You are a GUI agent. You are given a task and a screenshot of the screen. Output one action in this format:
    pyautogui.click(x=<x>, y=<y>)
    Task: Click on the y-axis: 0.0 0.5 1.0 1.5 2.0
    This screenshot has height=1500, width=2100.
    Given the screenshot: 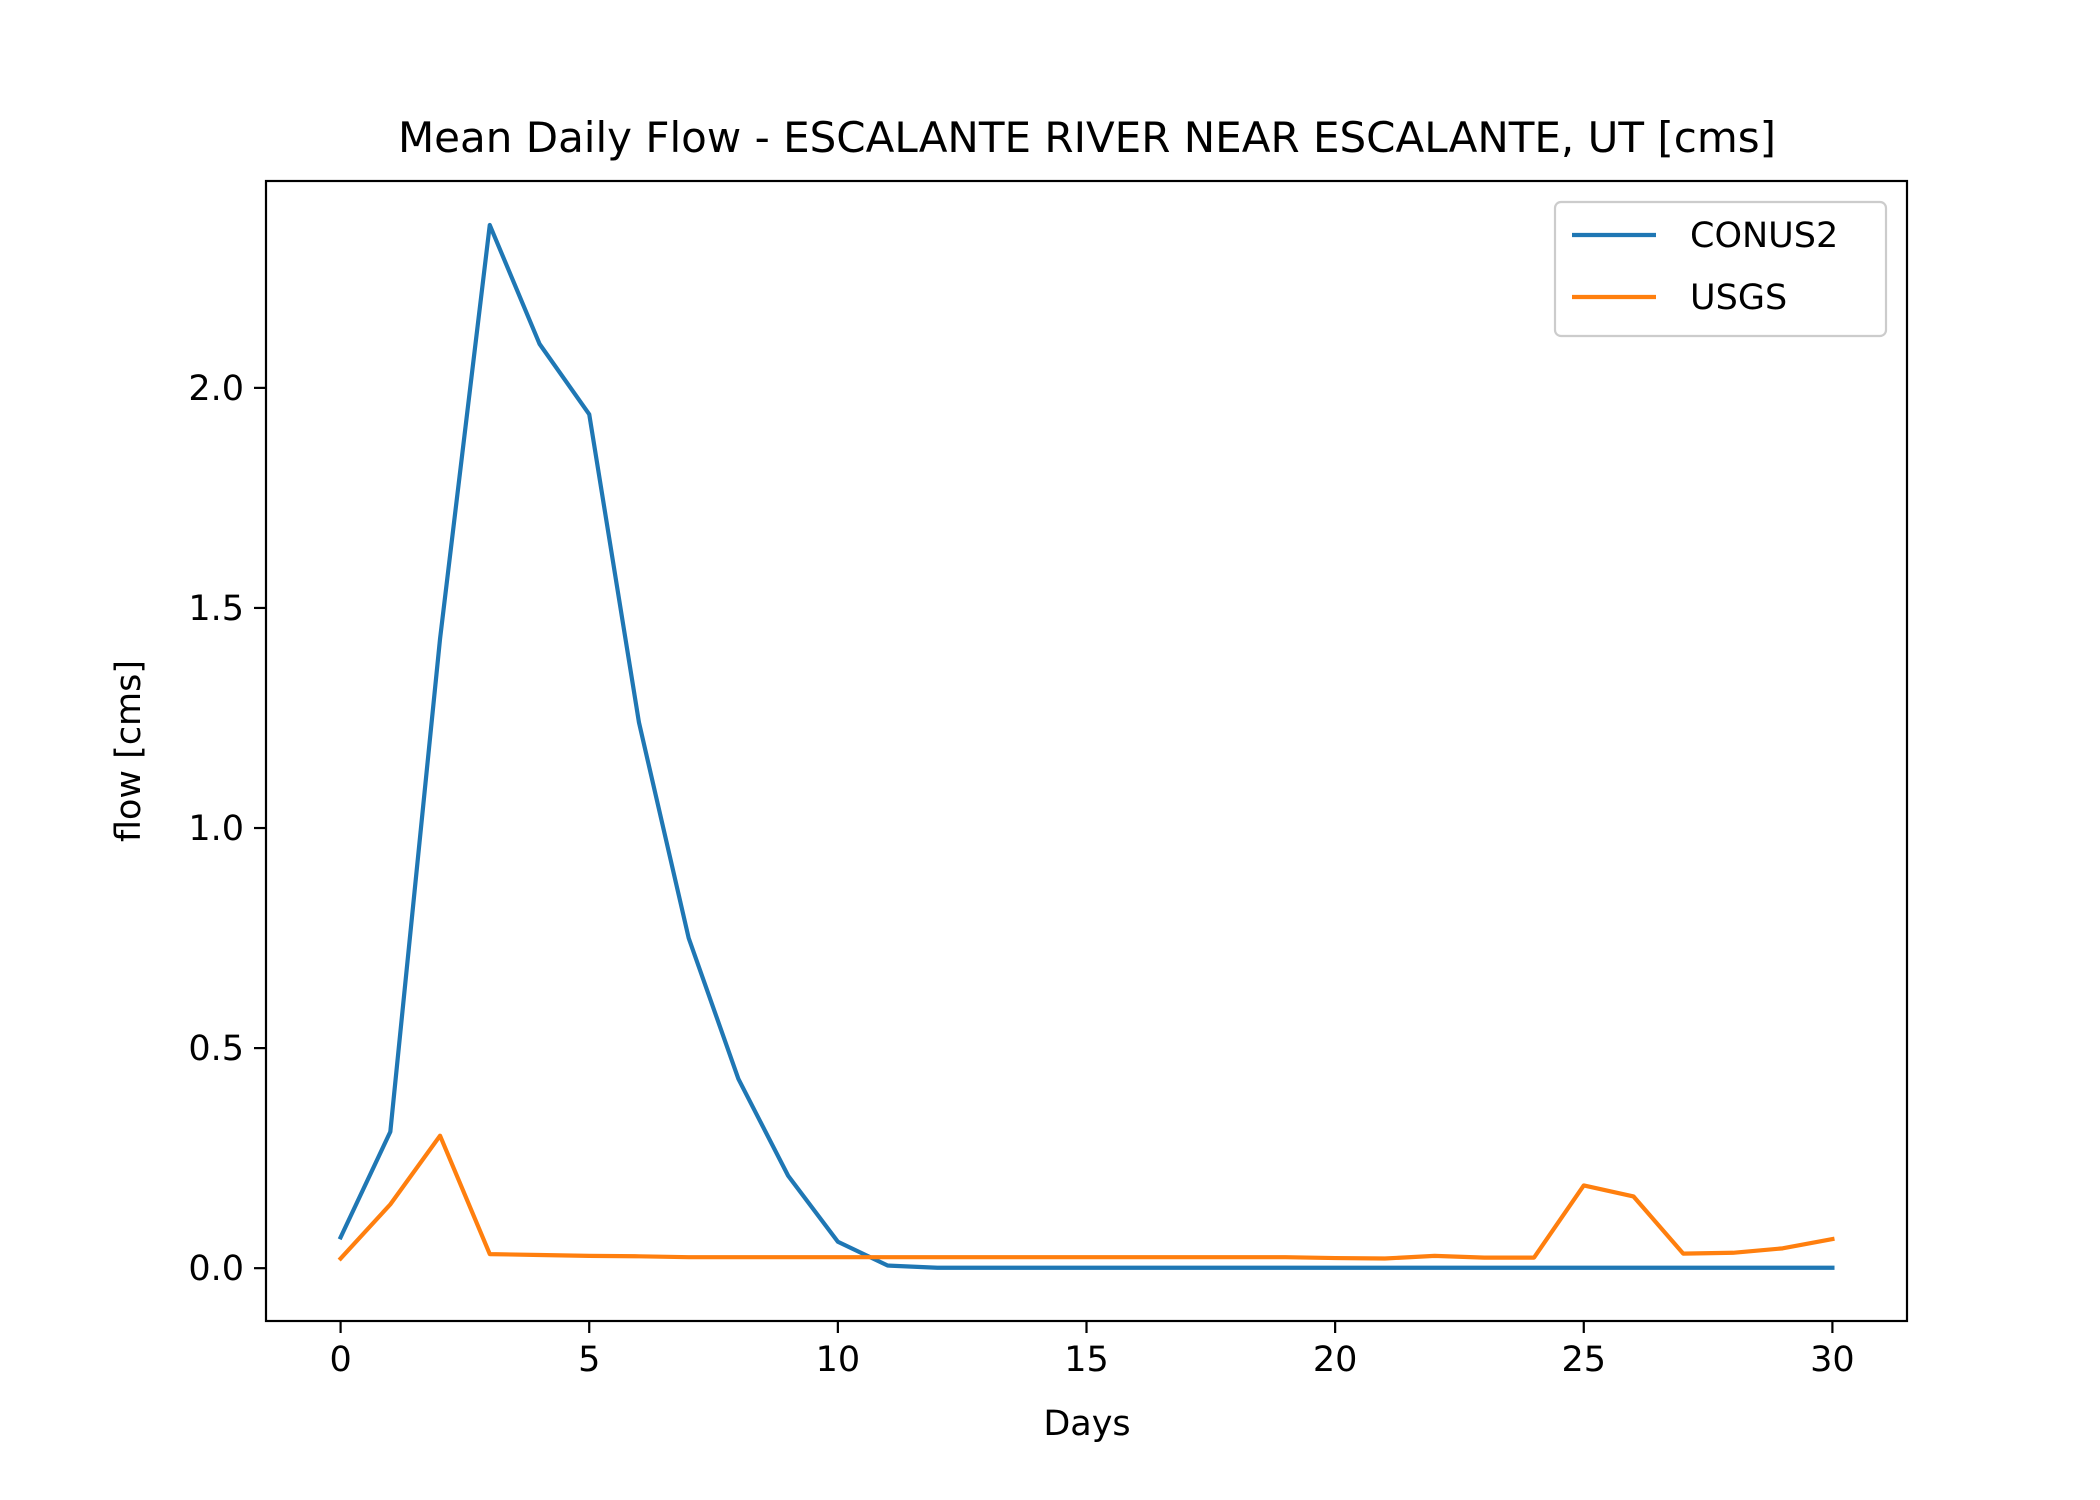 What is the action you would take?
    pyautogui.click(x=227, y=829)
    